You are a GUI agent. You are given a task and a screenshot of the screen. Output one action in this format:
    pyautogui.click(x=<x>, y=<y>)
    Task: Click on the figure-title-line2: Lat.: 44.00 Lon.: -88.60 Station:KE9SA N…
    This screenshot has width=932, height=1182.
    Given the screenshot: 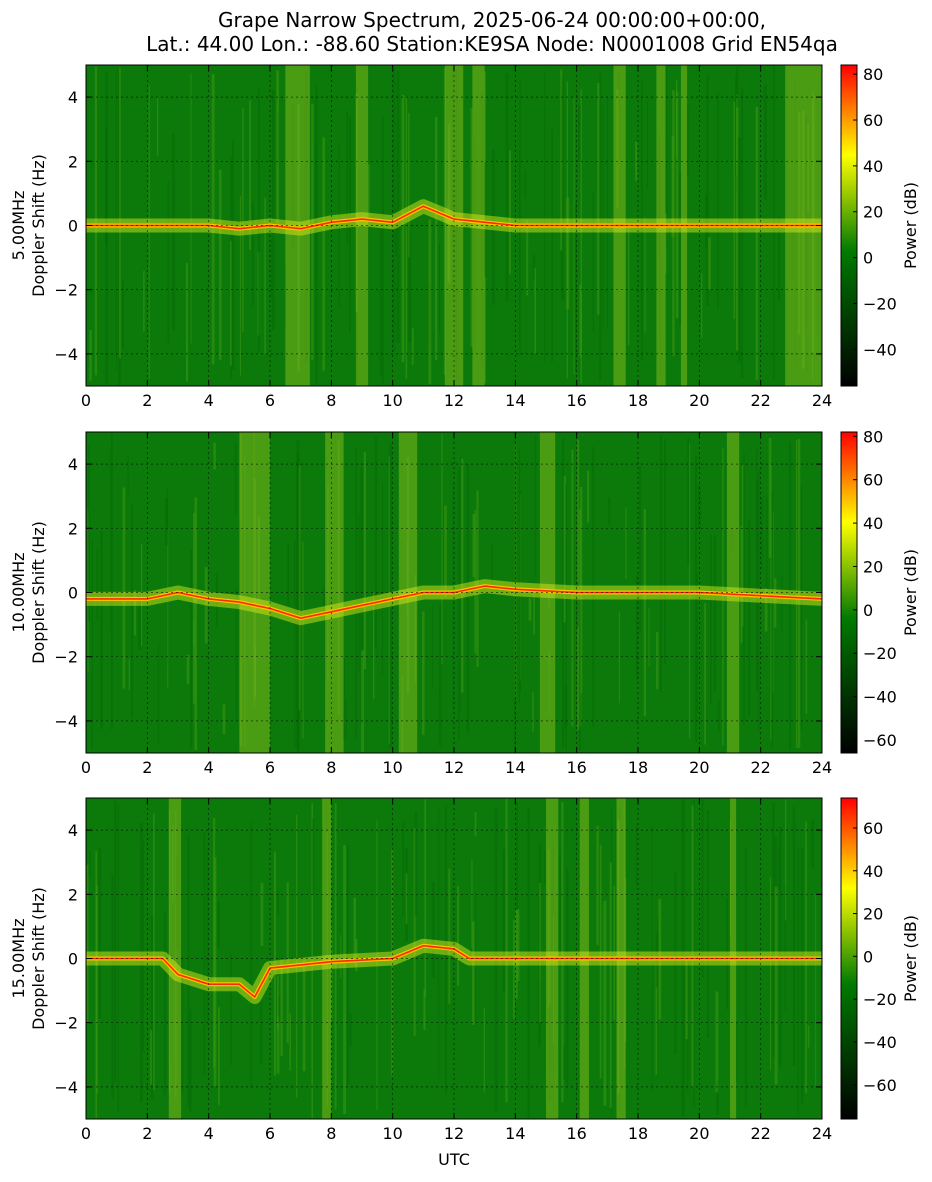 What is the action you would take?
    pyautogui.click(x=492, y=44)
    